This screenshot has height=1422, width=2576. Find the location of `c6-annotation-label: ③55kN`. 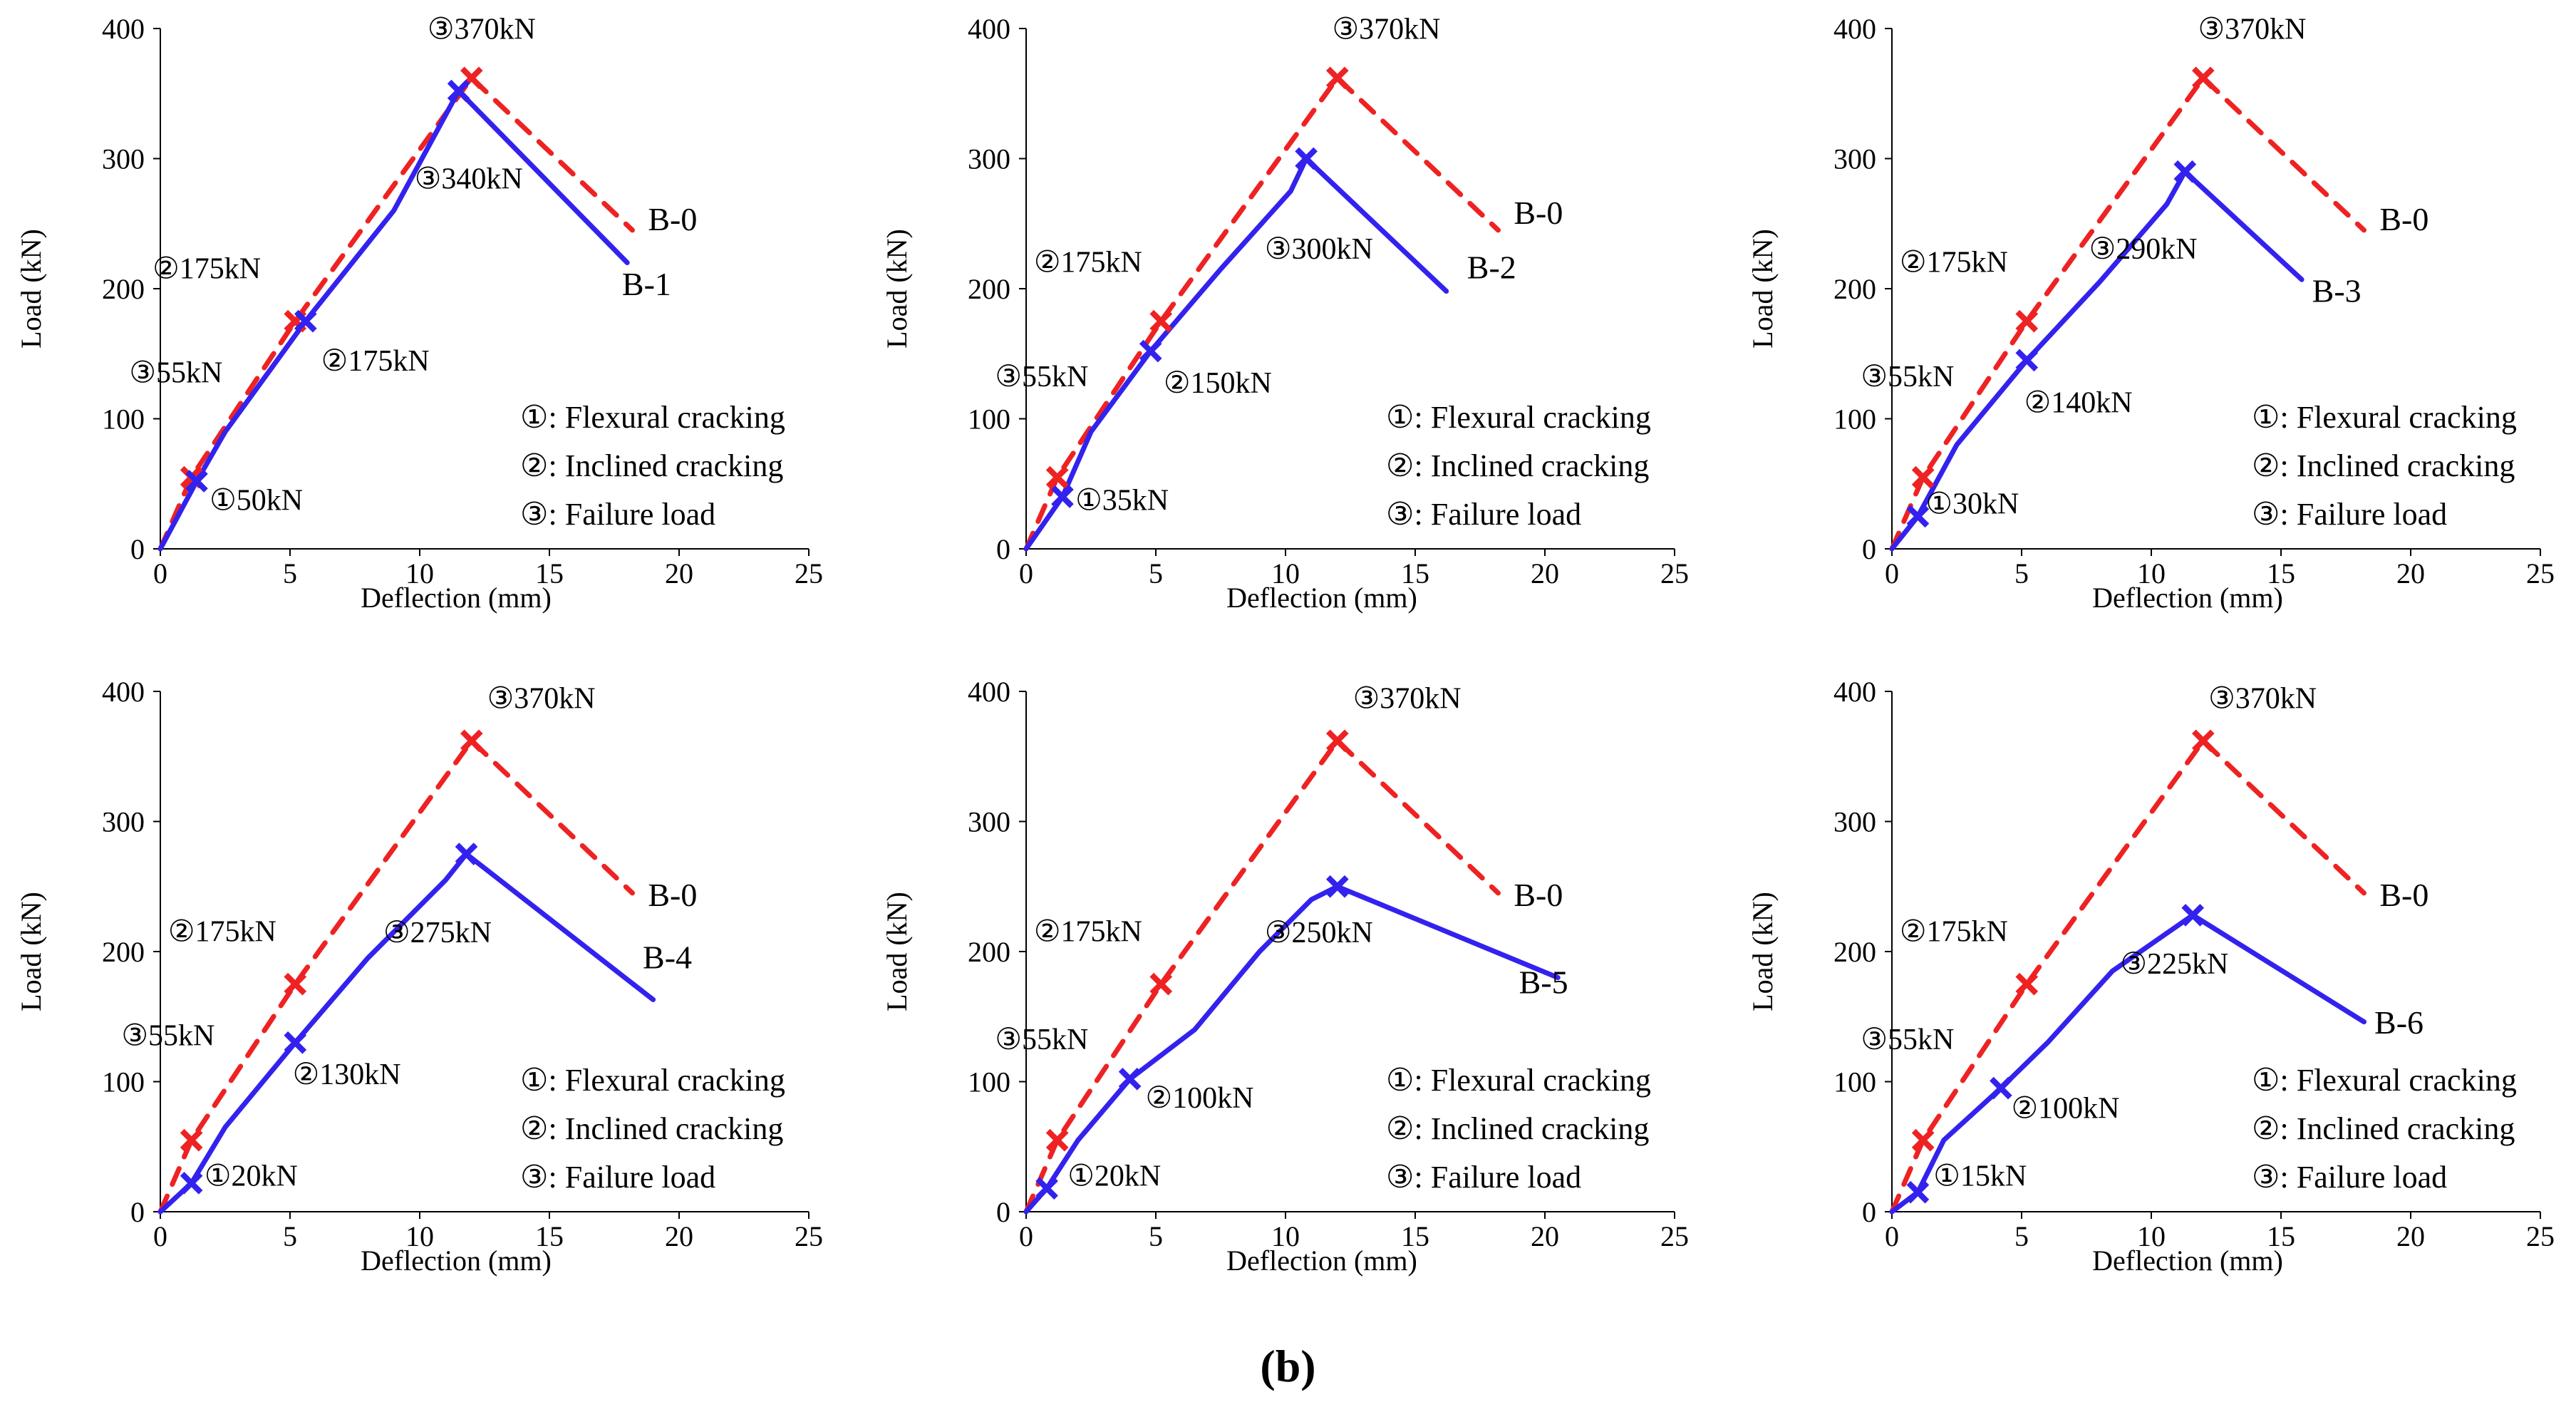

c6-annotation-label: ③55kN is located at coordinates (1908, 1040).